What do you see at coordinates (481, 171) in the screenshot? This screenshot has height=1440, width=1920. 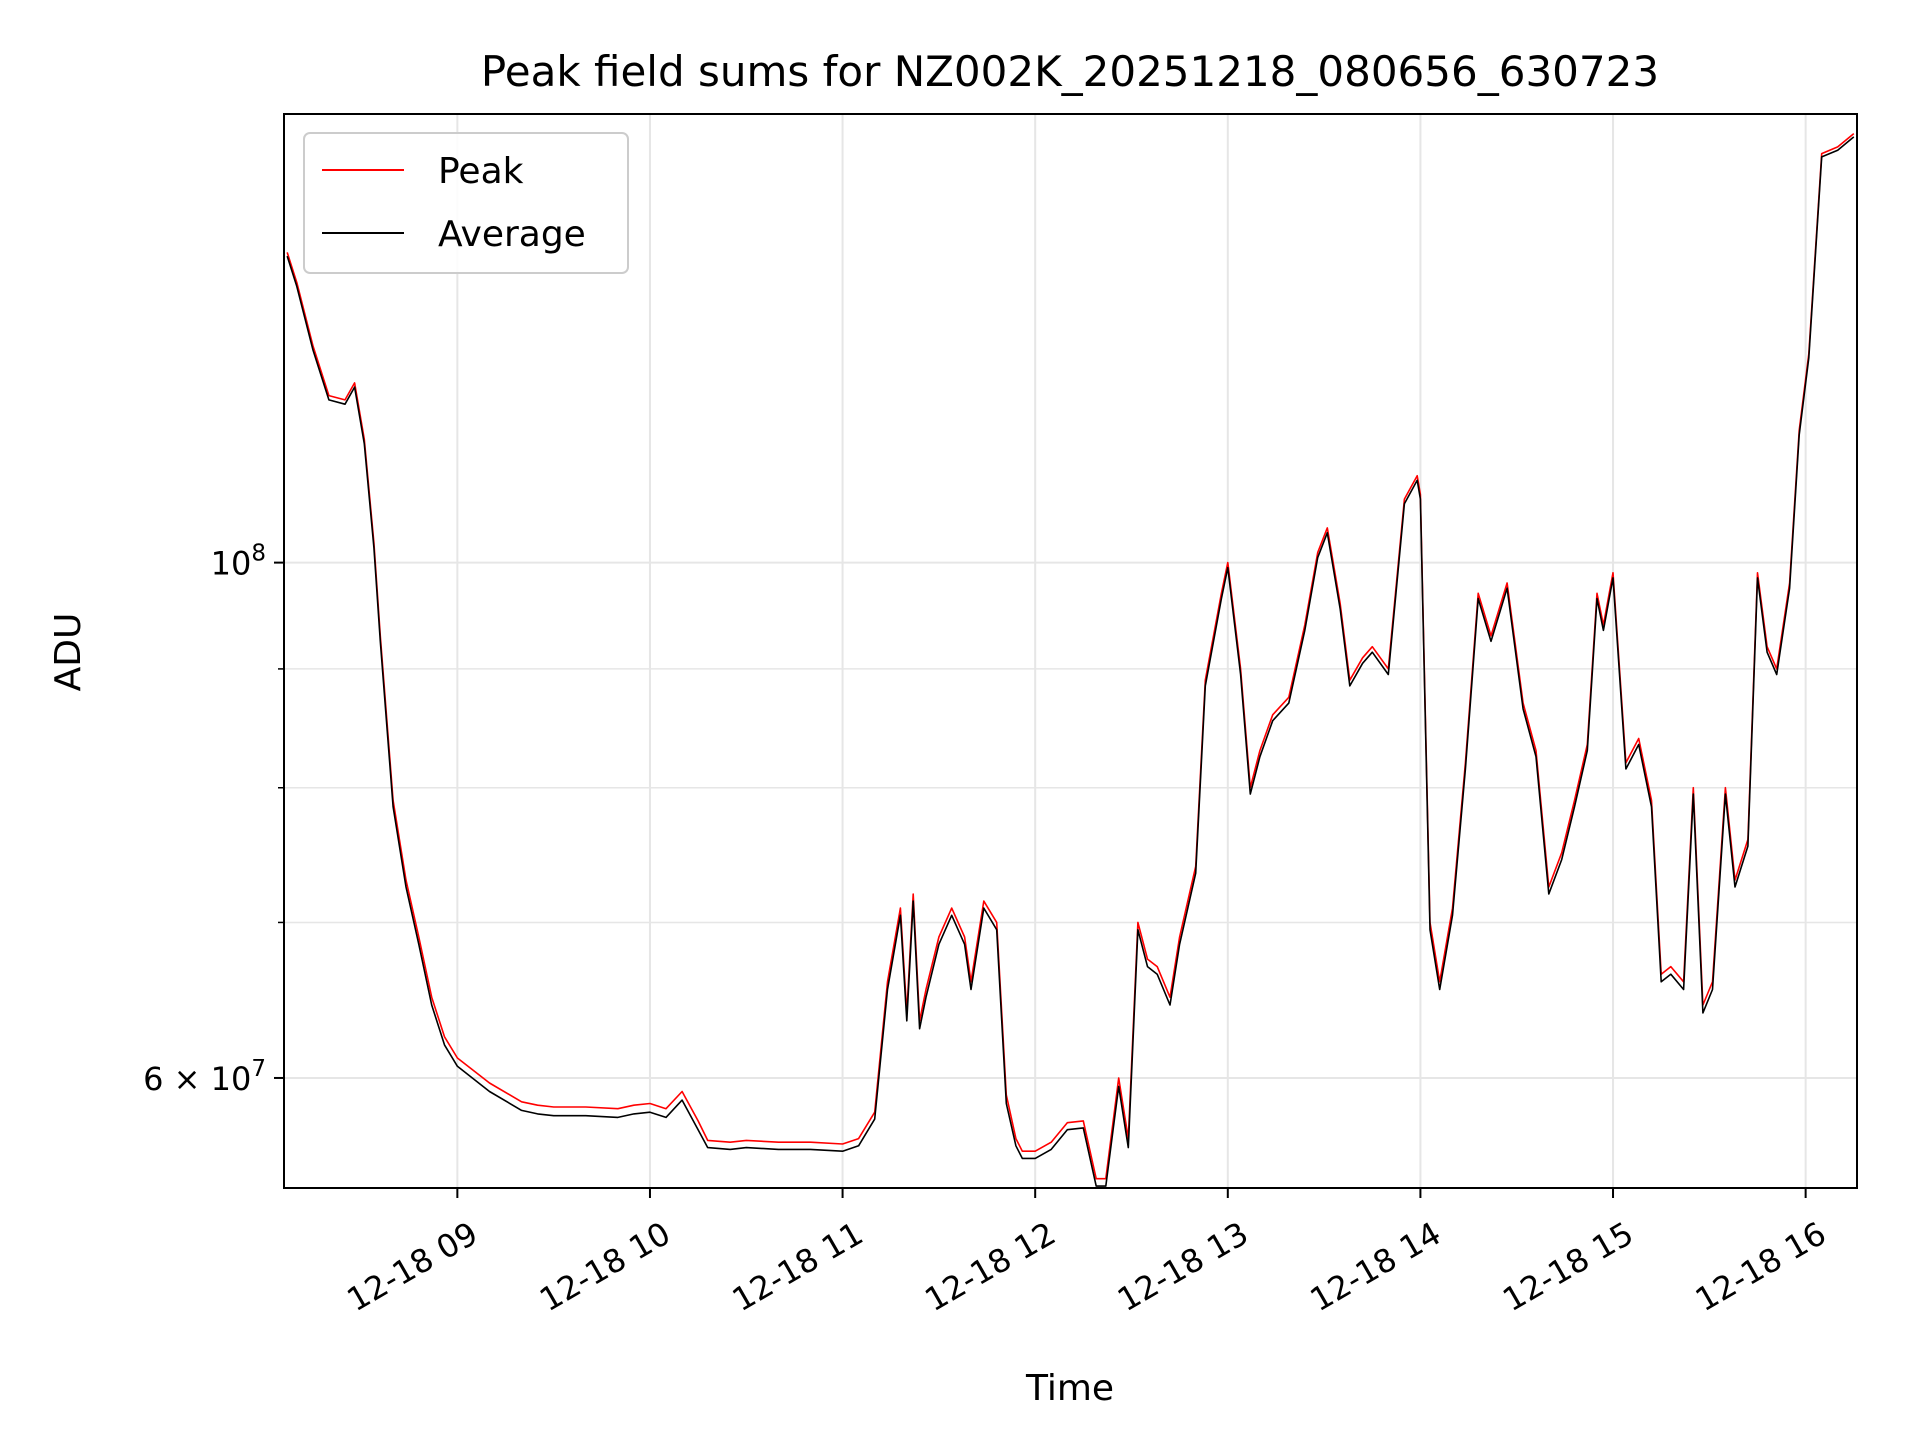 I see `legend-label-peak: Peak` at bounding box center [481, 171].